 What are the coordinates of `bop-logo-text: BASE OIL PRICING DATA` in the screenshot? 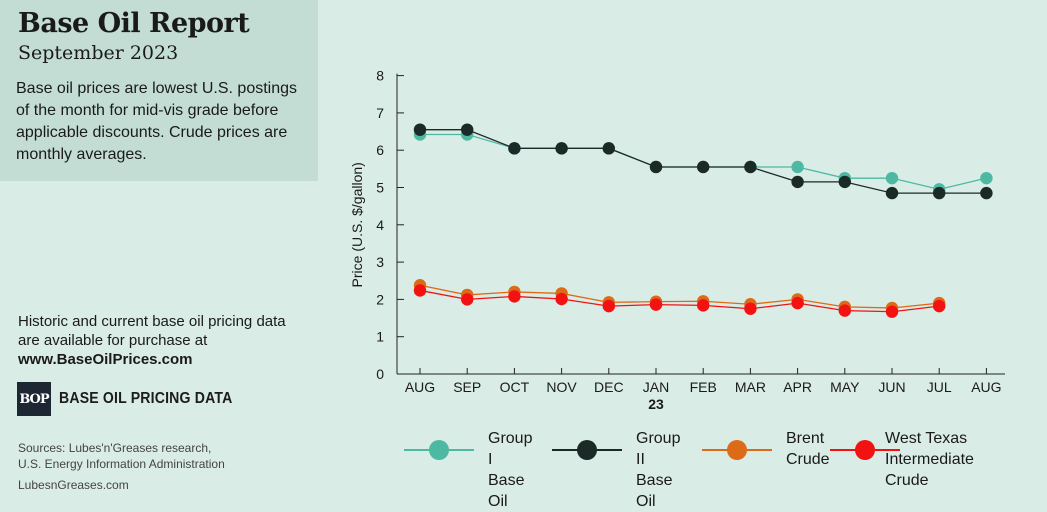 It's located at (146, 398).